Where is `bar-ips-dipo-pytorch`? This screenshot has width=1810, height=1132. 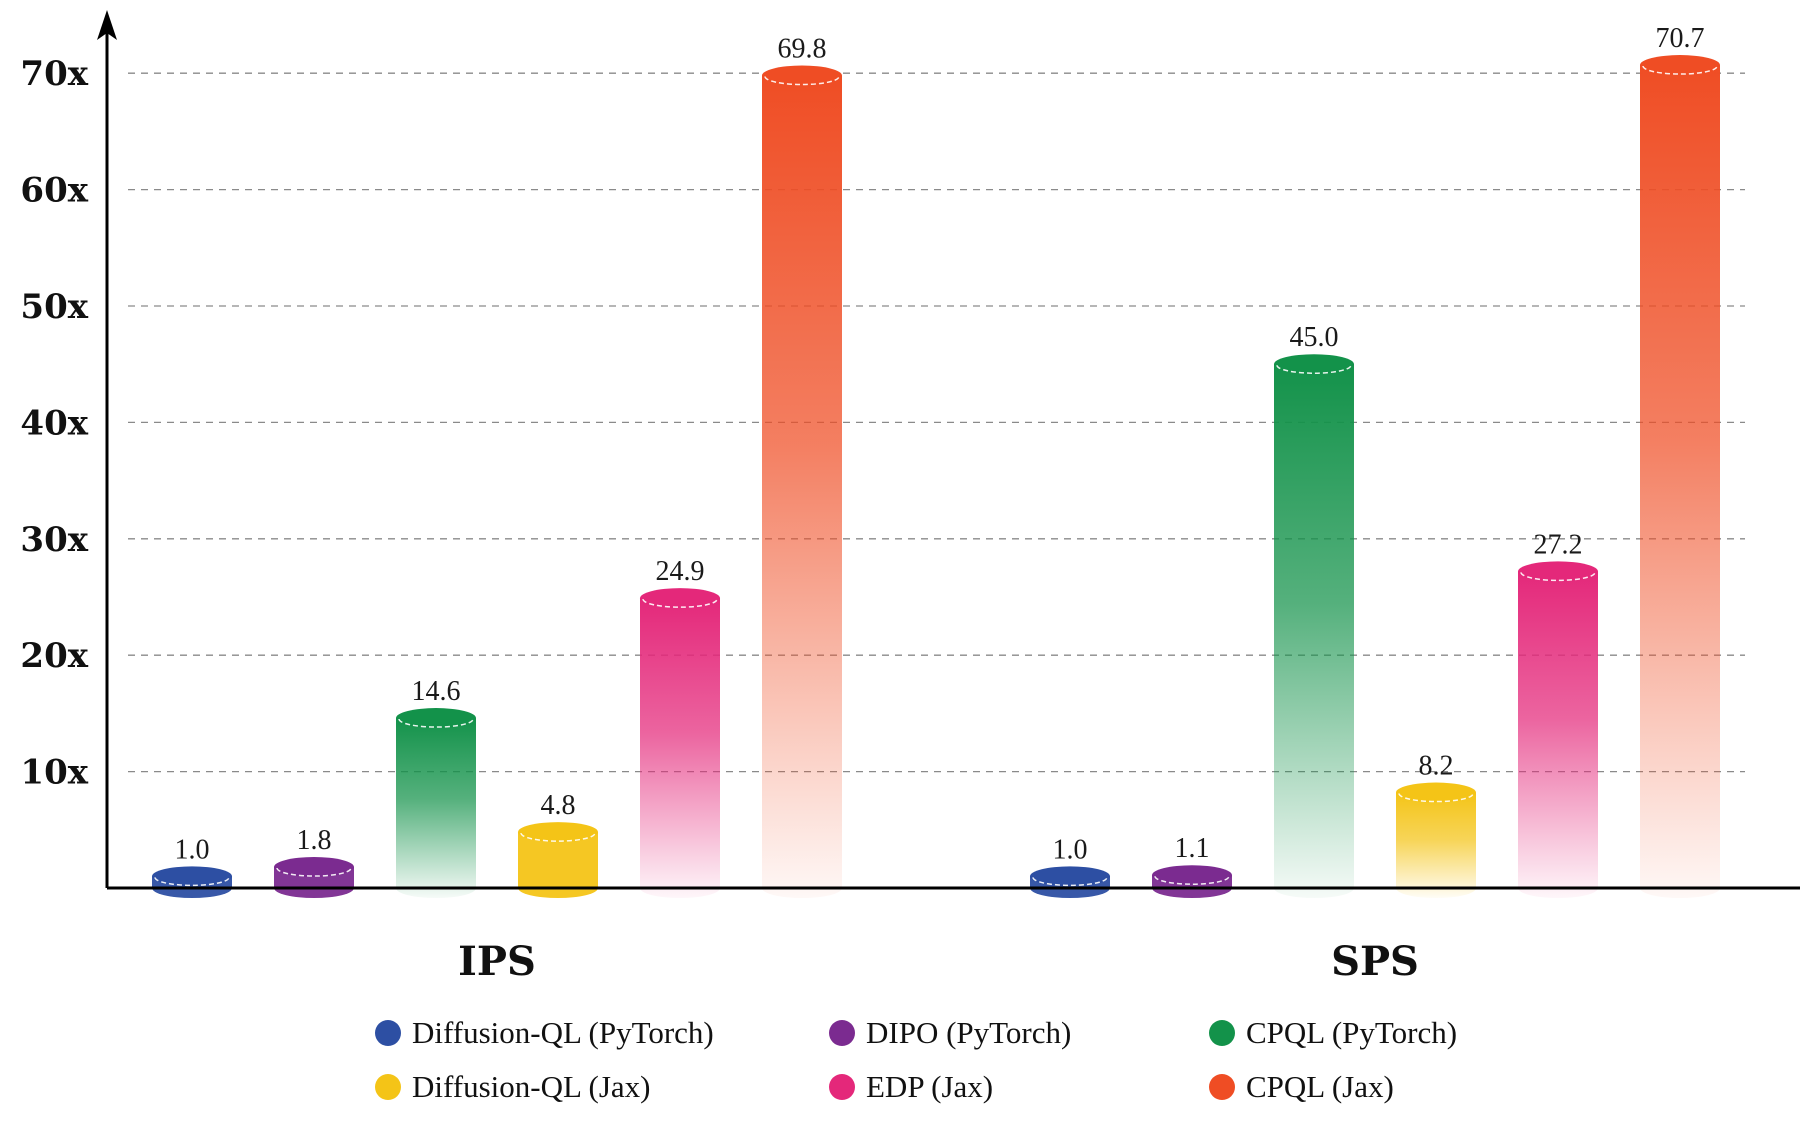 bar-ips-dipo-pytorch is located at coordinates (314, 877).